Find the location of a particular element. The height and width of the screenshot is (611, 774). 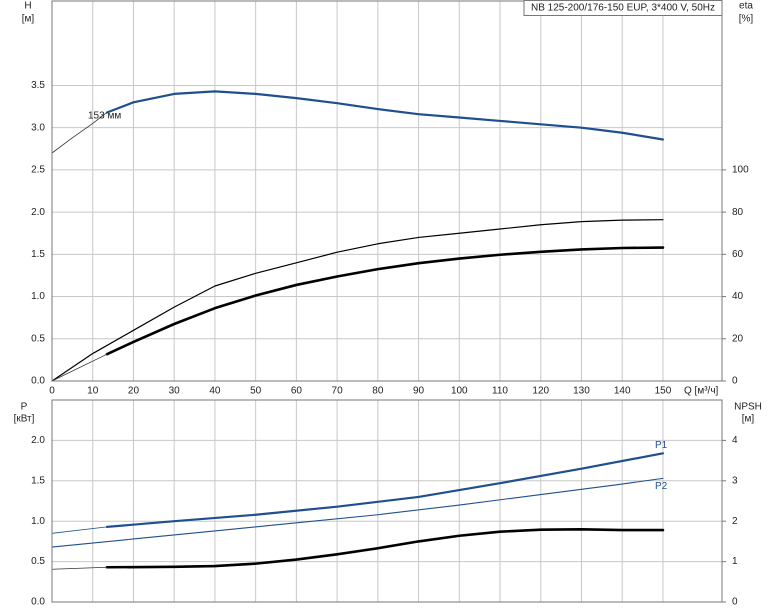

y2-tick-label: 80 is located at coordinates (738, 212).